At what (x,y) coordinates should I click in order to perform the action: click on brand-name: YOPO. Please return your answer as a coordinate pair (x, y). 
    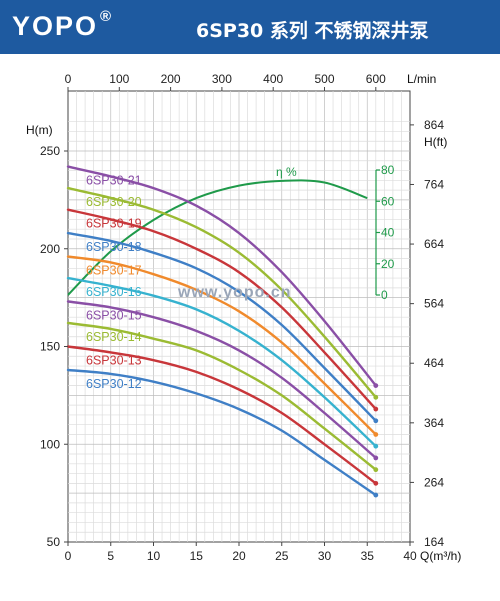
    Looking at the image, I should click on (55, 26).